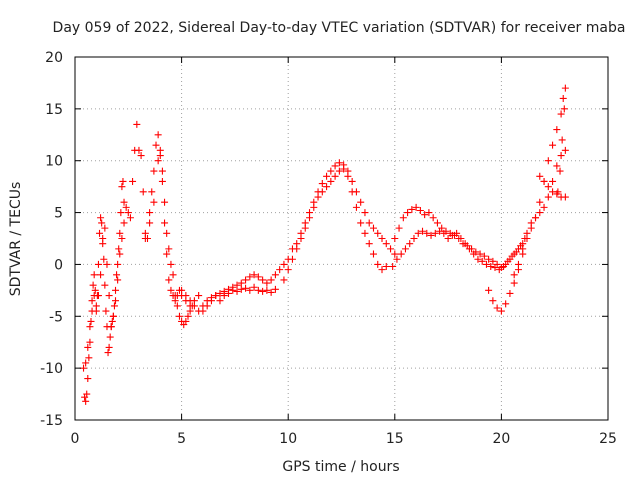 The image size is (640, 480). What do you see at coordinates (181, 439) in the screenshot?
I see `x-tick-label: 5` at bounding box center [181, 439].